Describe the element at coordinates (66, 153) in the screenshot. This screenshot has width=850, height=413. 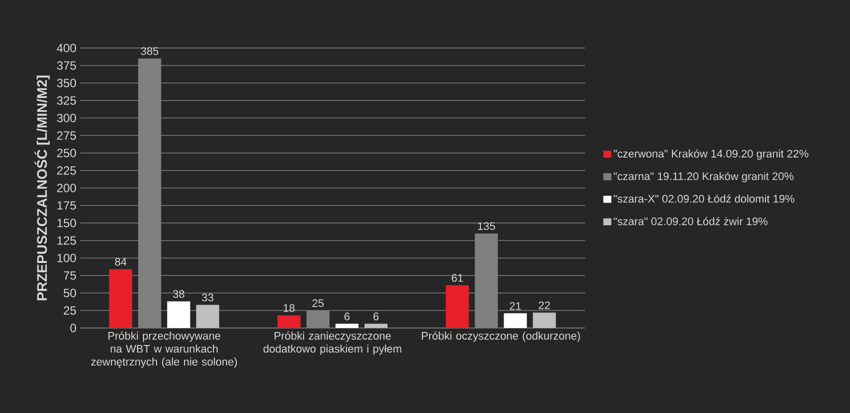
I see `y-tick-label: 250` at that location.